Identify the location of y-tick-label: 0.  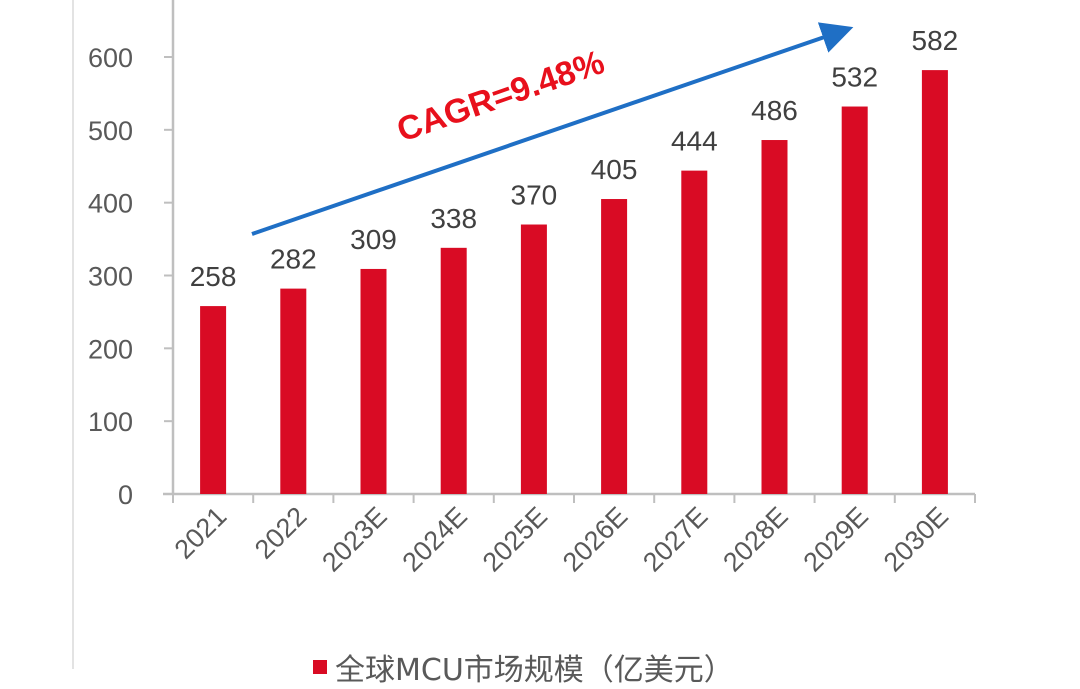
(125, 495).